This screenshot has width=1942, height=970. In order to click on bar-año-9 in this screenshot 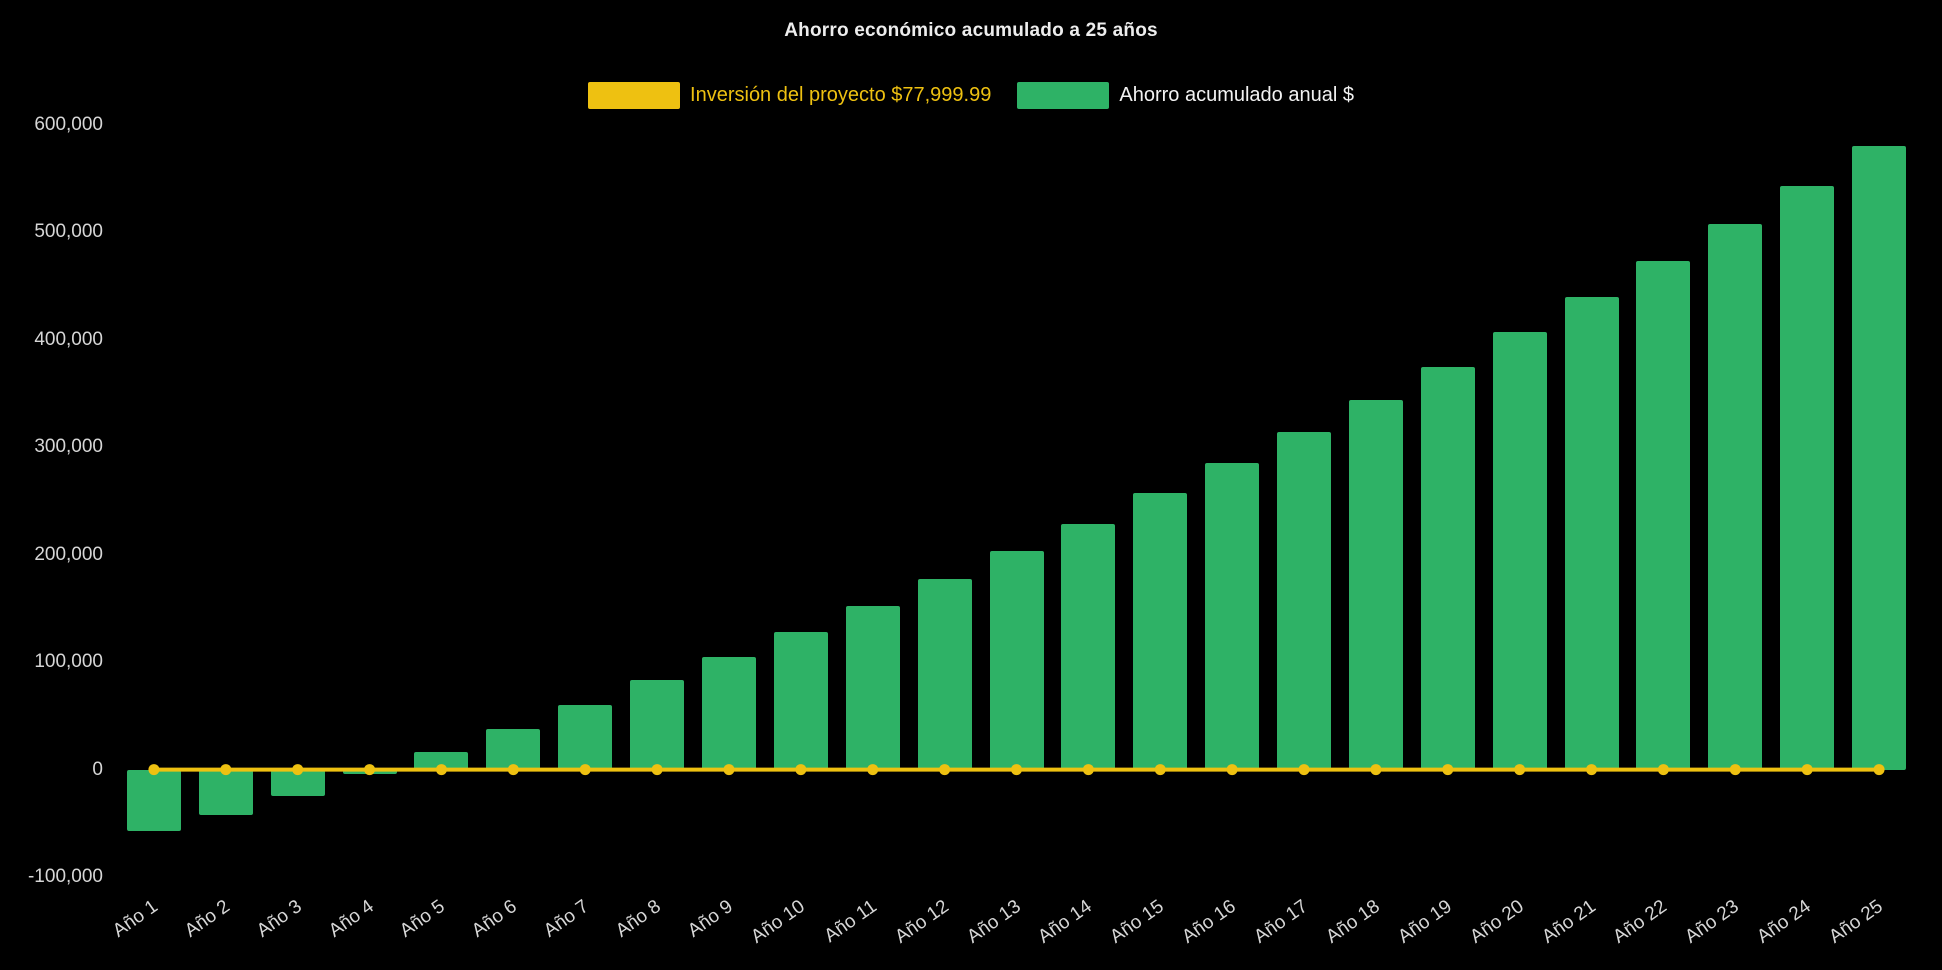, I will do `click(728, 713)`.